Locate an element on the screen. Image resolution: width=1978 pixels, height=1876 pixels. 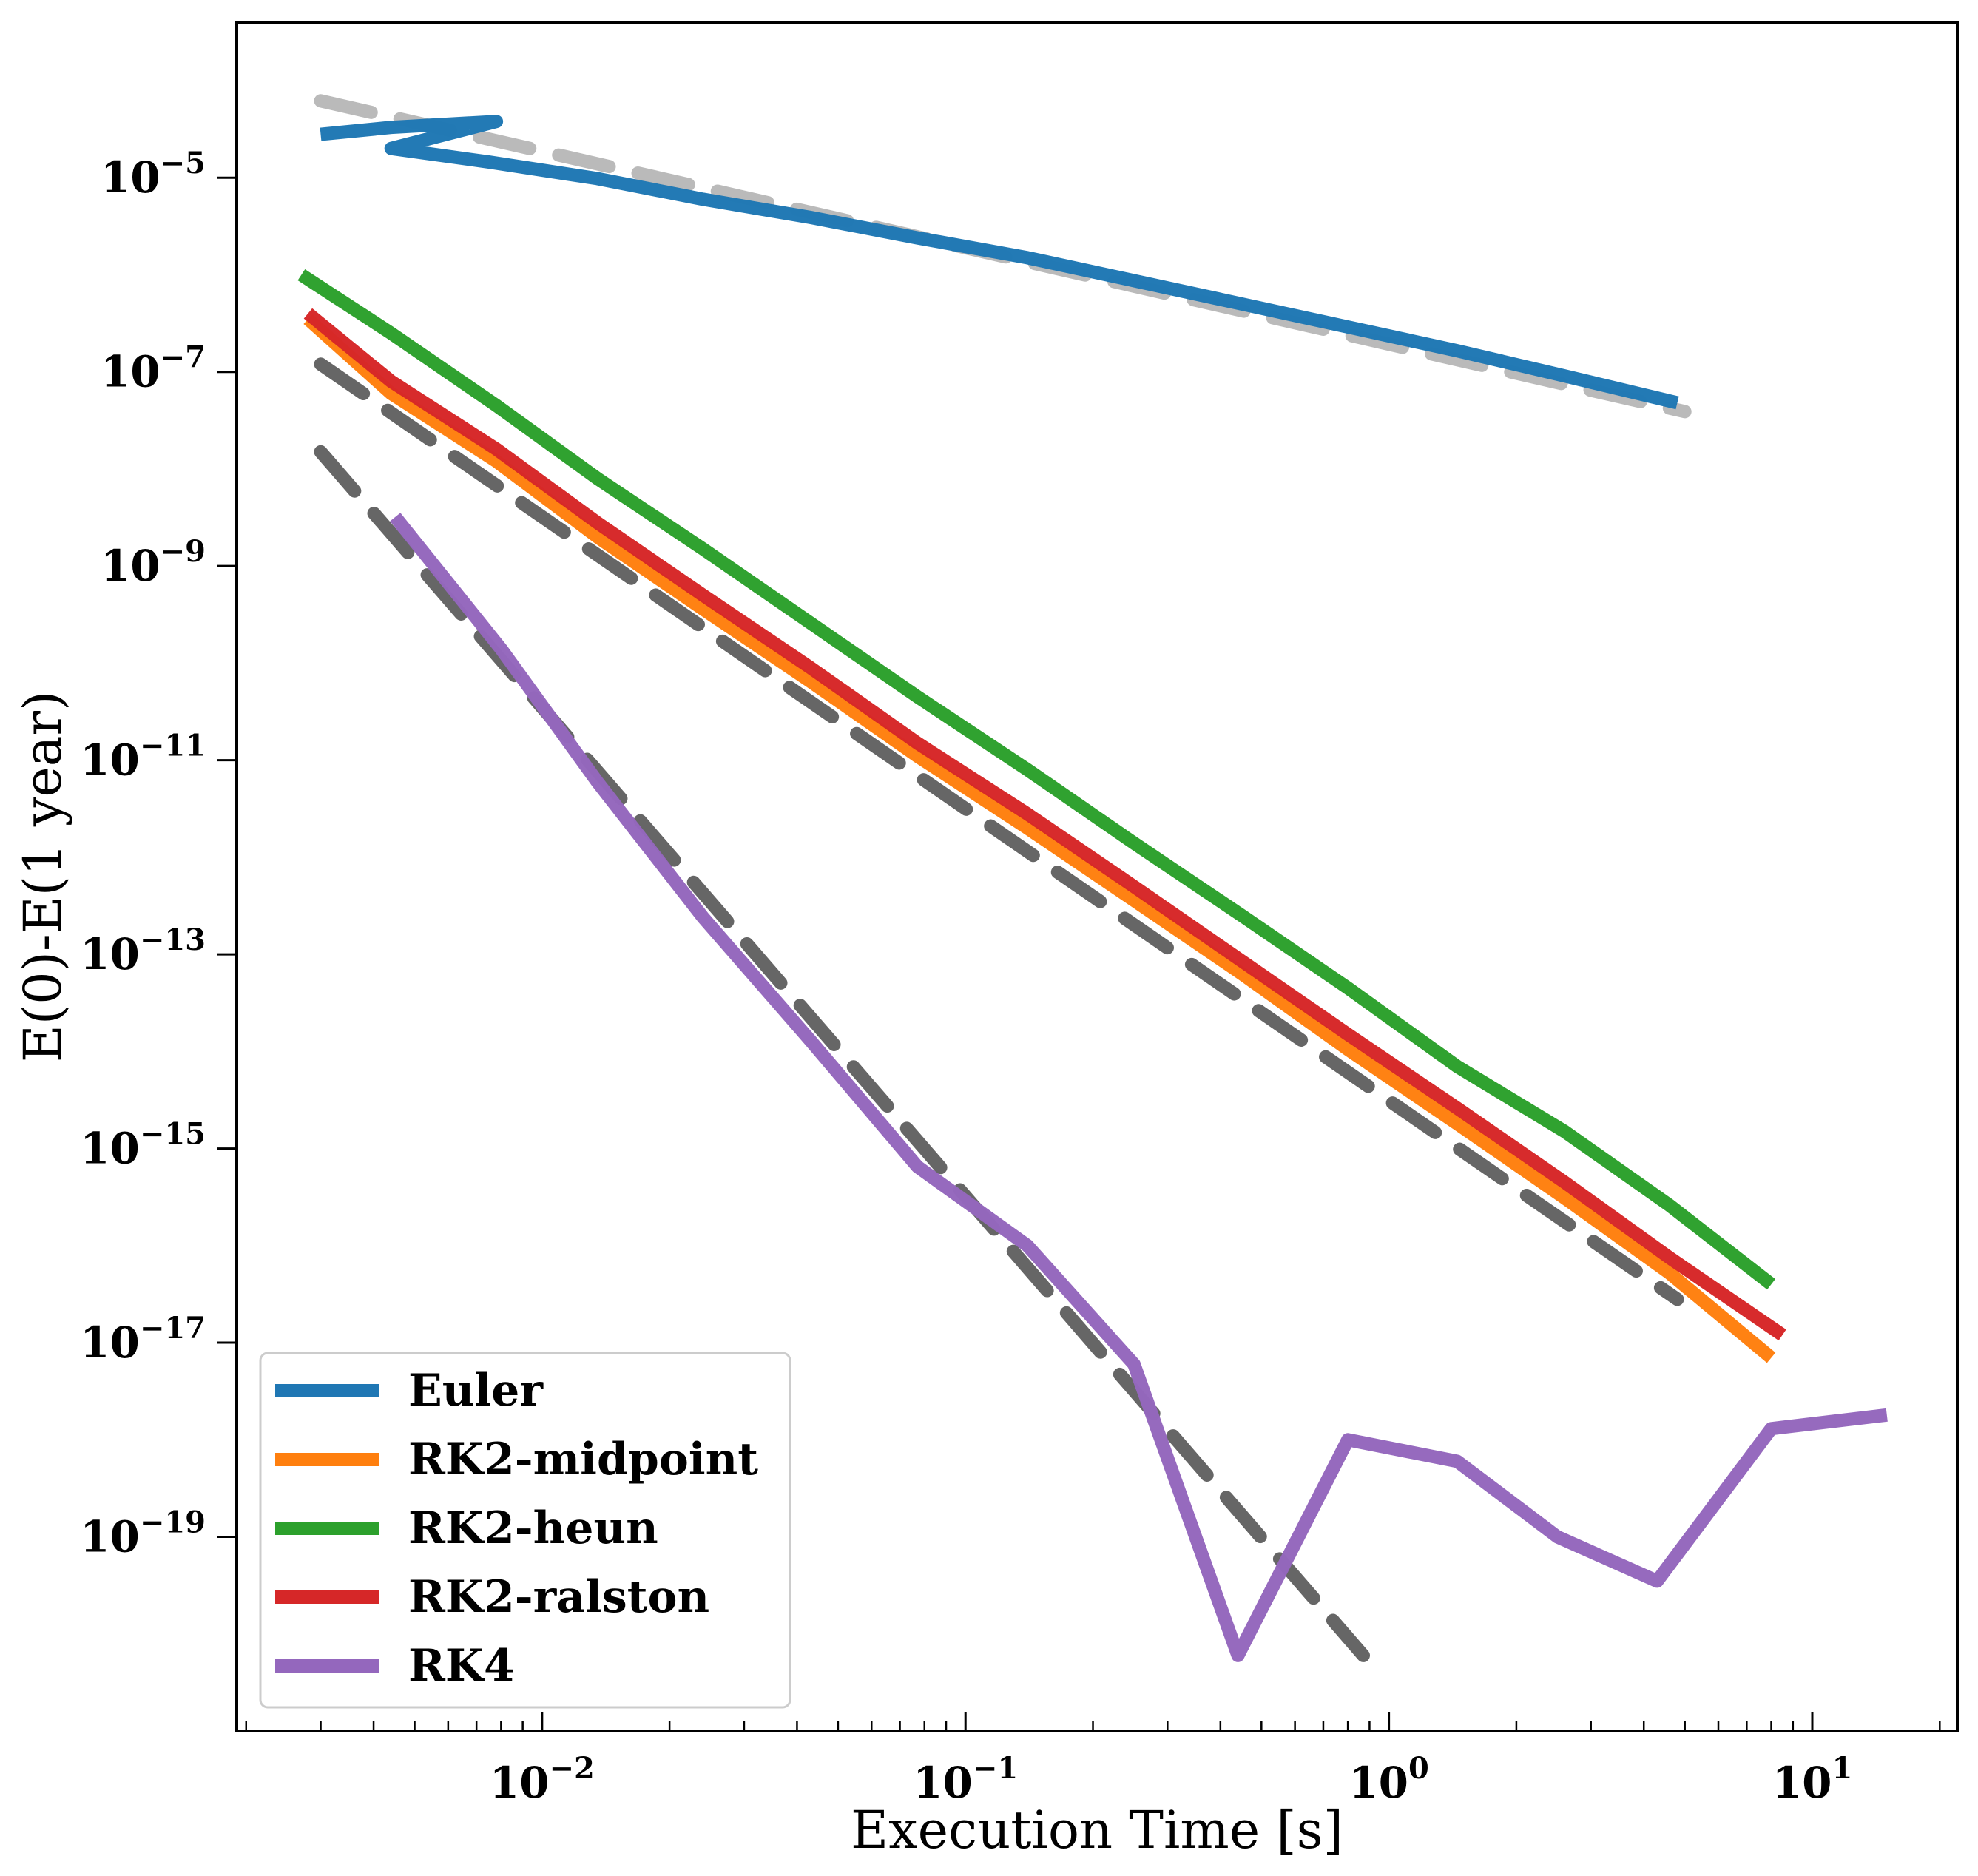
y-tick-label: 10⁻⁵ is located at coordinates (153, 174).